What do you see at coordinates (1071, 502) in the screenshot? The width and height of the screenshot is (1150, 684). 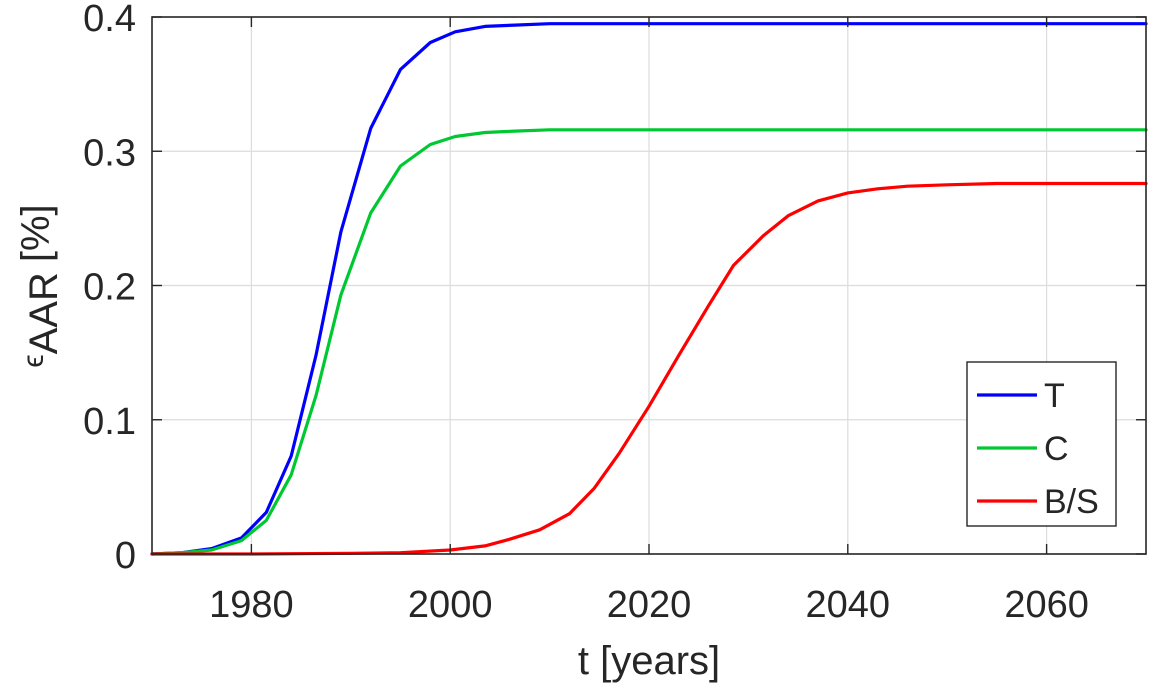 I see `legend-entry-label: B/S` at bounding box center [1071, 502].